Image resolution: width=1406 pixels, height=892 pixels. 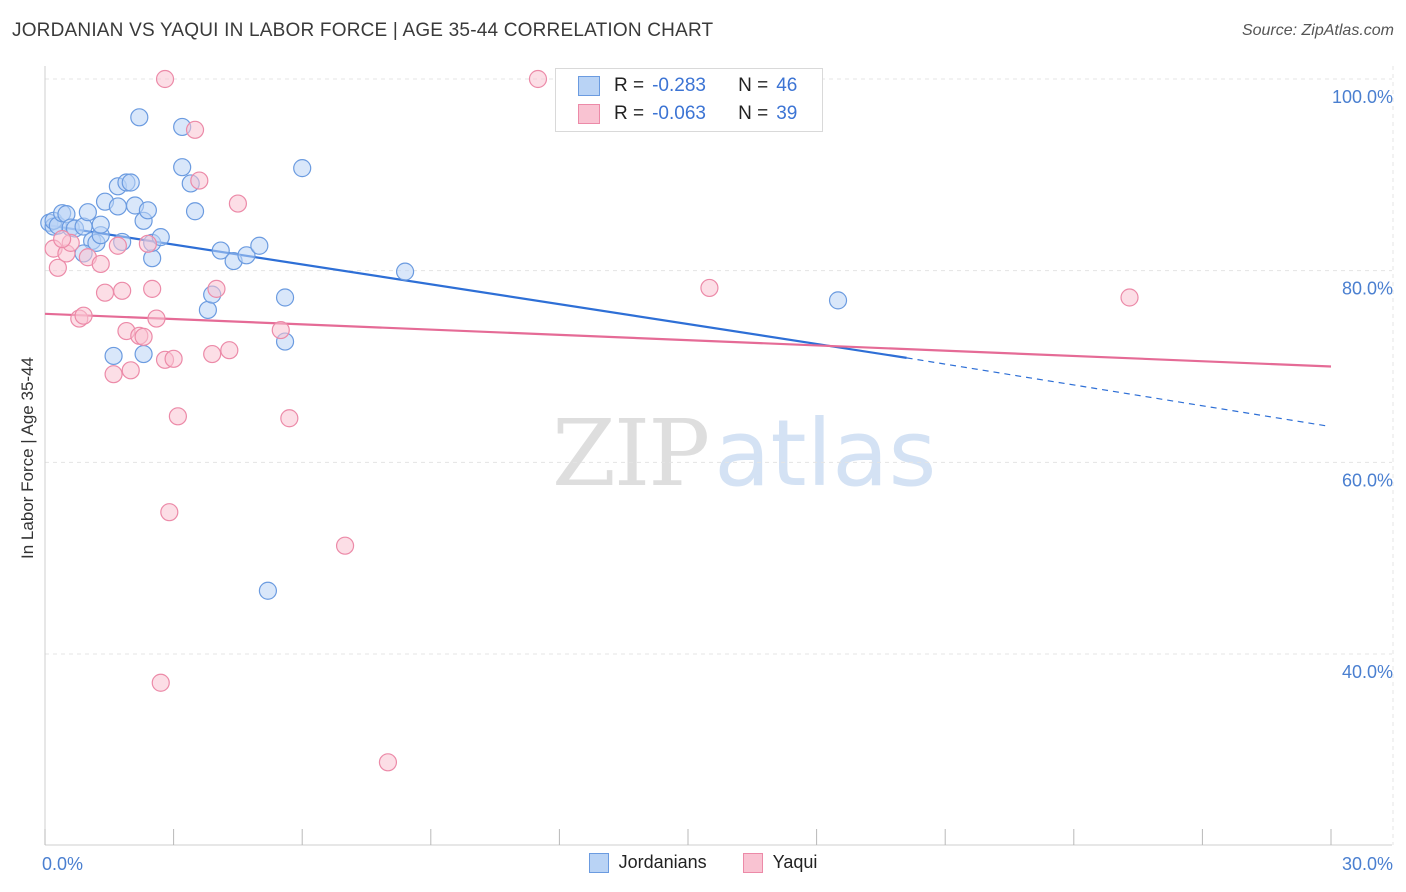 What do you see at coordinates (631, 453) in the screenshot?
I see `watermark-zip: ZIP` at bounding box center [631, 453].